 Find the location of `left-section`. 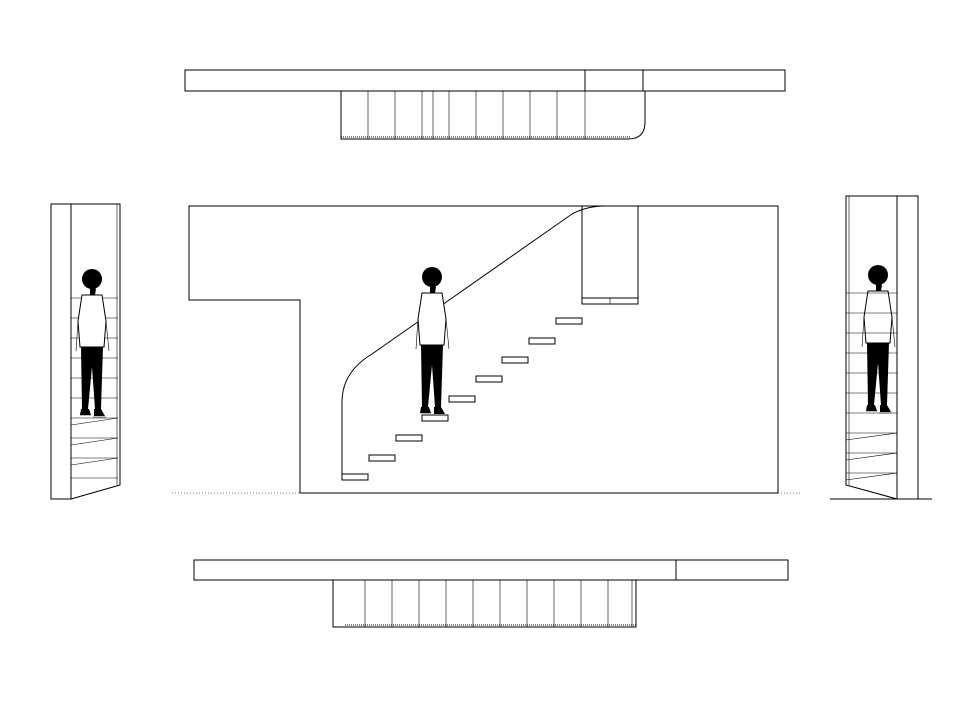

left-section is located at coordinates (85, 351).